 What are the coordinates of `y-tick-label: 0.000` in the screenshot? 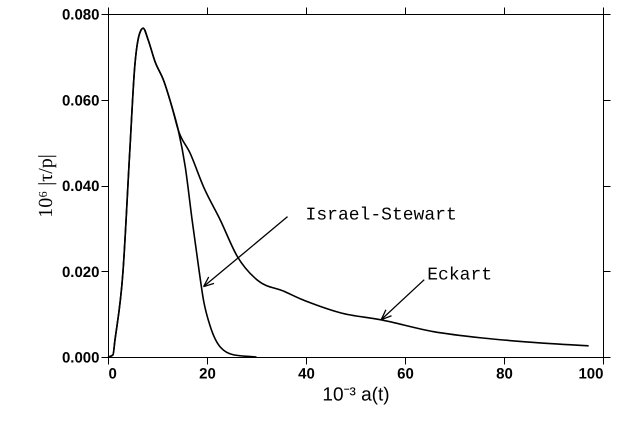 It's located at (81, 358).